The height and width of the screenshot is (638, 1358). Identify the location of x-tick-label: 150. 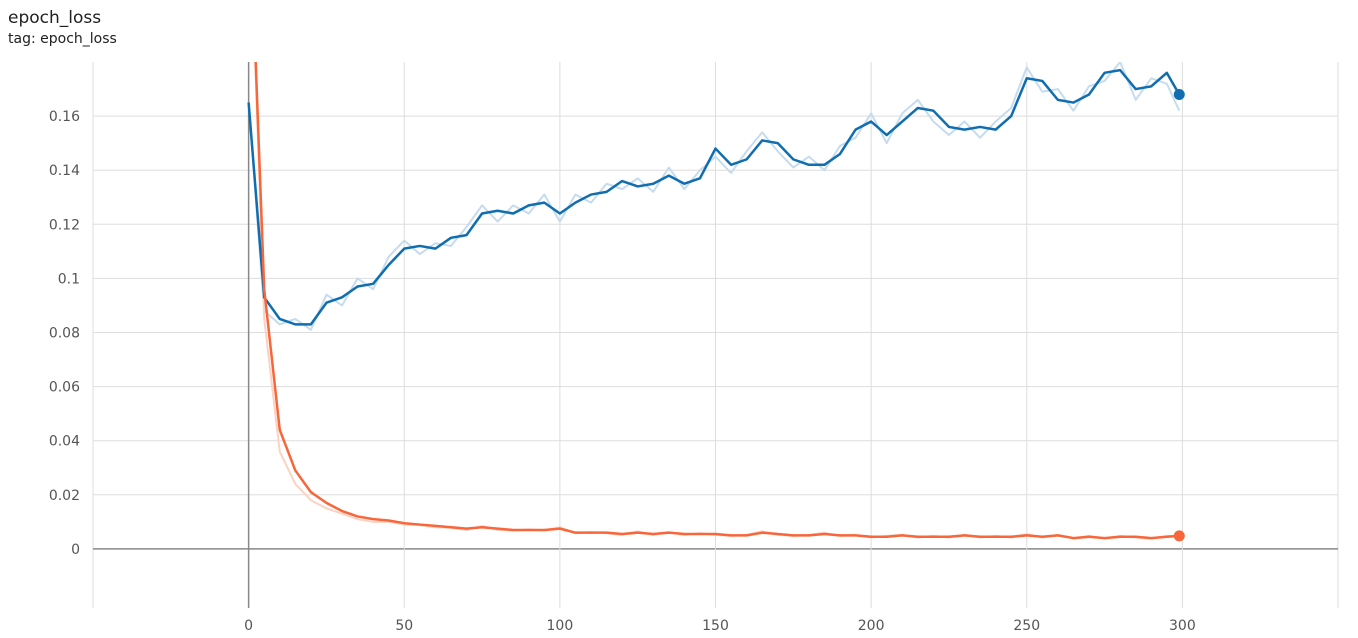
(715, 626).